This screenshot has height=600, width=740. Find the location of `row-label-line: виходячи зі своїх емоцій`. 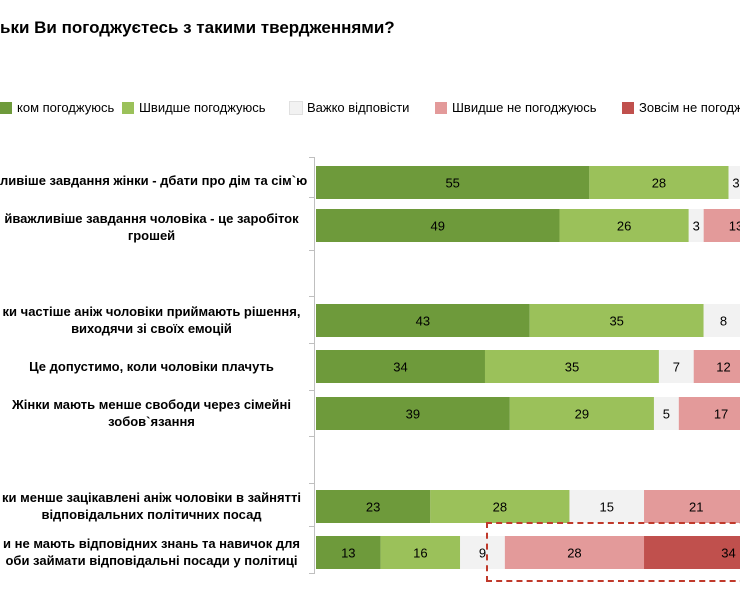

row-label-line: виходячи зі своїх емоцій is located at coordinates (151, 328).